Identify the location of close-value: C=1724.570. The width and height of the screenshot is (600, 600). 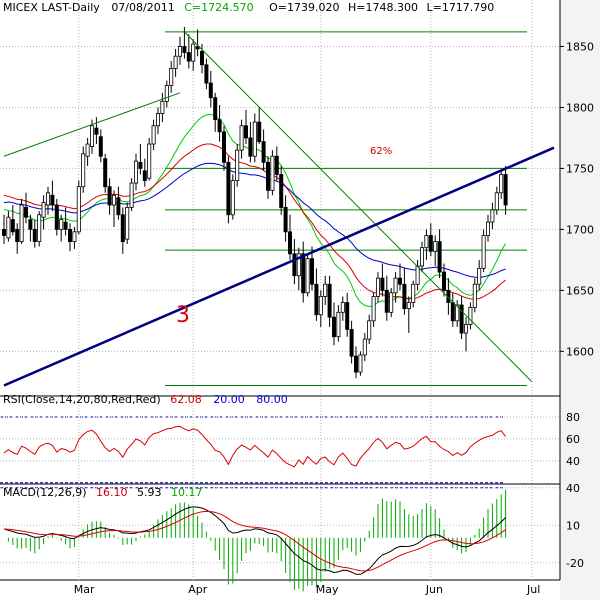
(218, 7).